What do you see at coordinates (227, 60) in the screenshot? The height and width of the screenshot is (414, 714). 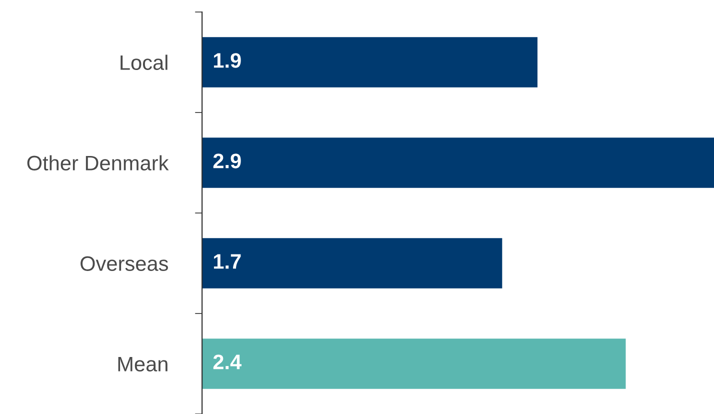 I see `data-label: 1.9` at bounding box center [227, 60].